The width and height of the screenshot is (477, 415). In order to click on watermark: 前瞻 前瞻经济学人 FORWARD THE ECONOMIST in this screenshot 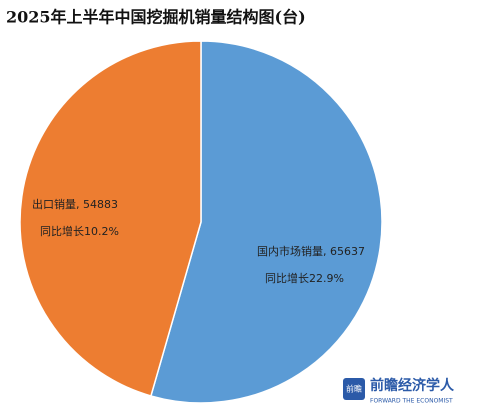, I will do `click(399, 391)`.